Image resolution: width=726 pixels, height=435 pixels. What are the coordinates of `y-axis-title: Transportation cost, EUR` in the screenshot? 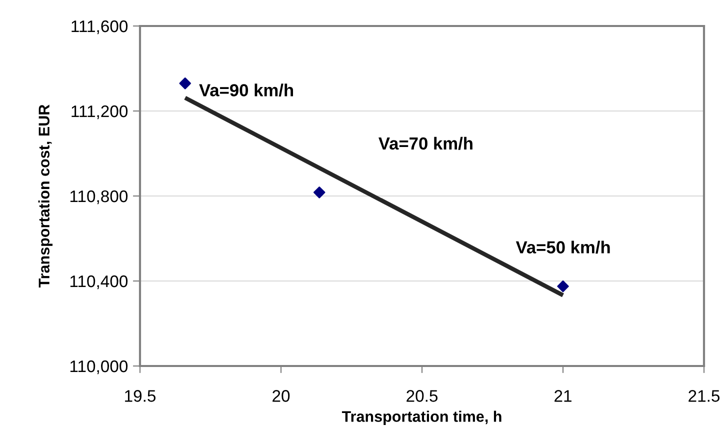 It's located at (45, 196).